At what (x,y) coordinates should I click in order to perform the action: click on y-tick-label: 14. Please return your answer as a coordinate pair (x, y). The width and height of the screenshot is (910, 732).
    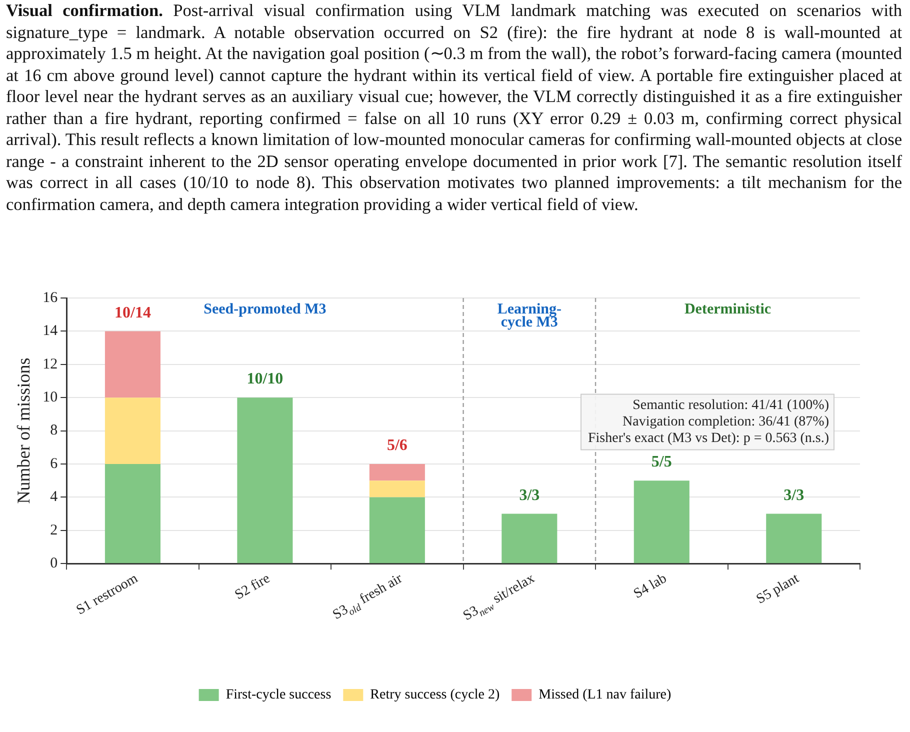
    Looking at the image, I should click on (50, 331).